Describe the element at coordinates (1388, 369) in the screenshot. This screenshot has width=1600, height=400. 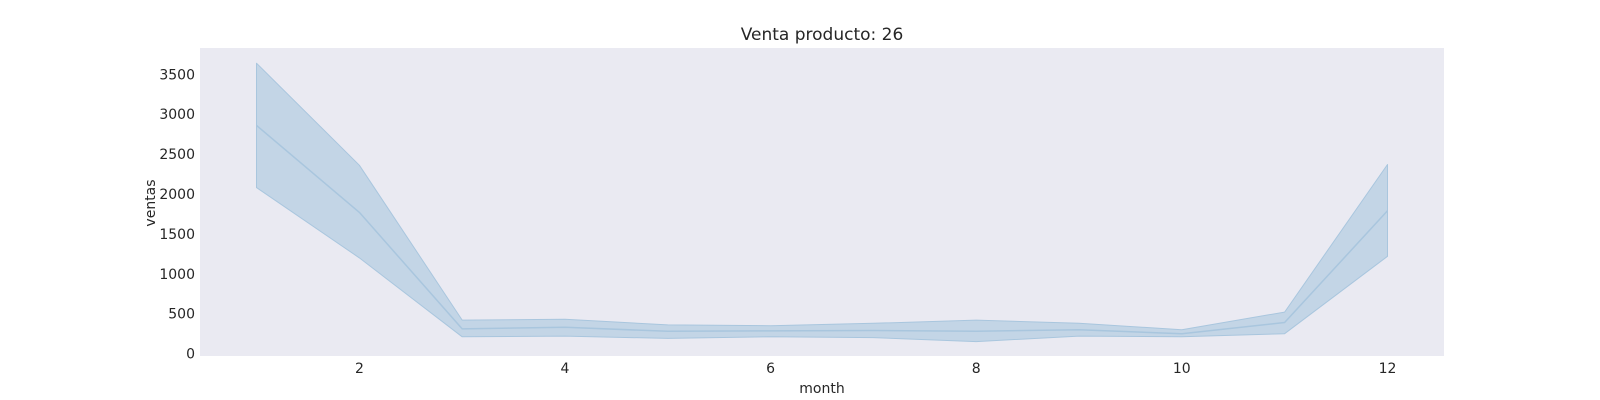
I see `x-tick-label: 12` at that location.